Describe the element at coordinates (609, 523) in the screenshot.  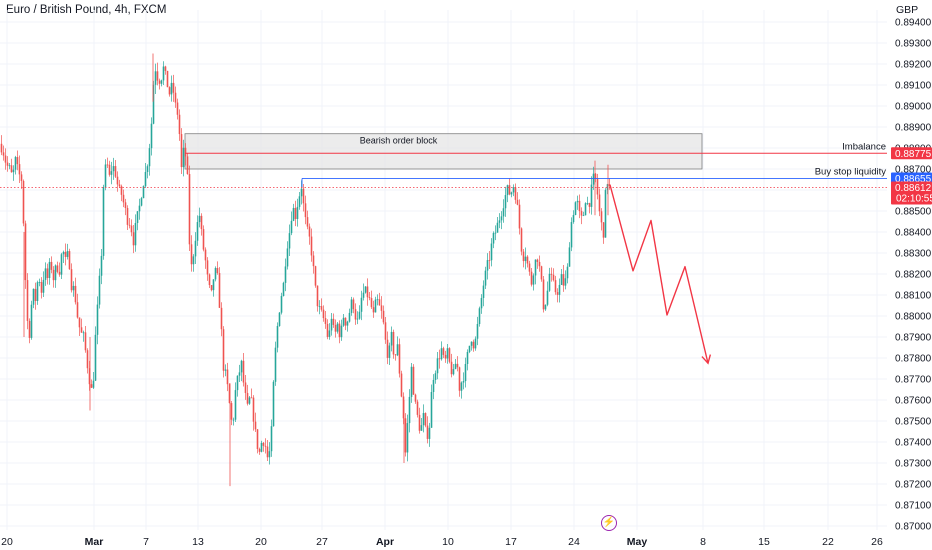
I see `lightning-icon: ⚡` at that location.